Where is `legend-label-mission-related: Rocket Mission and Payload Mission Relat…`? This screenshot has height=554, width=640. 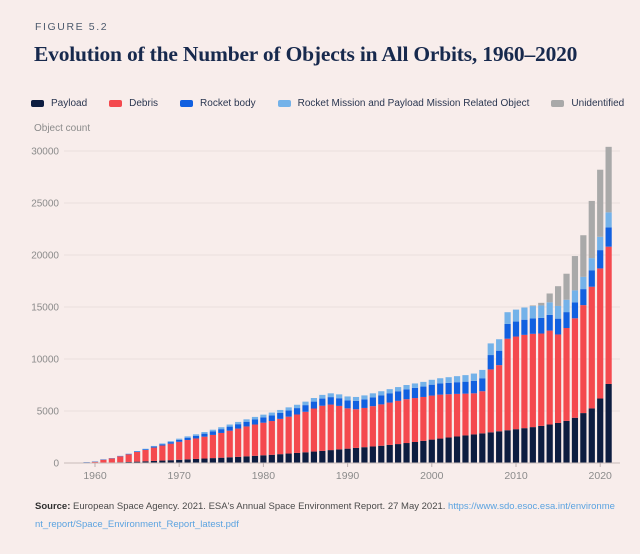 legend-label-mission-related: Rocket Mission and Payload Mission Relat… is located at coordinates (413, 103).